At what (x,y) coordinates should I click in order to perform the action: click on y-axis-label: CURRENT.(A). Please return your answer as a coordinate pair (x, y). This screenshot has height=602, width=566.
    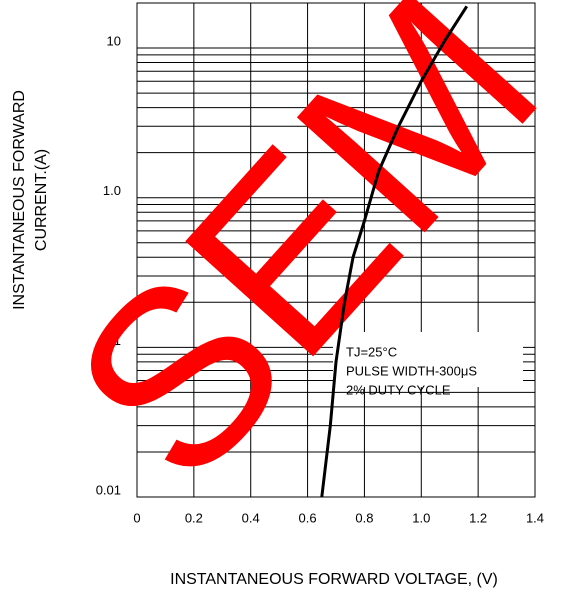
    Looking at the image, I should click on (41, 200).